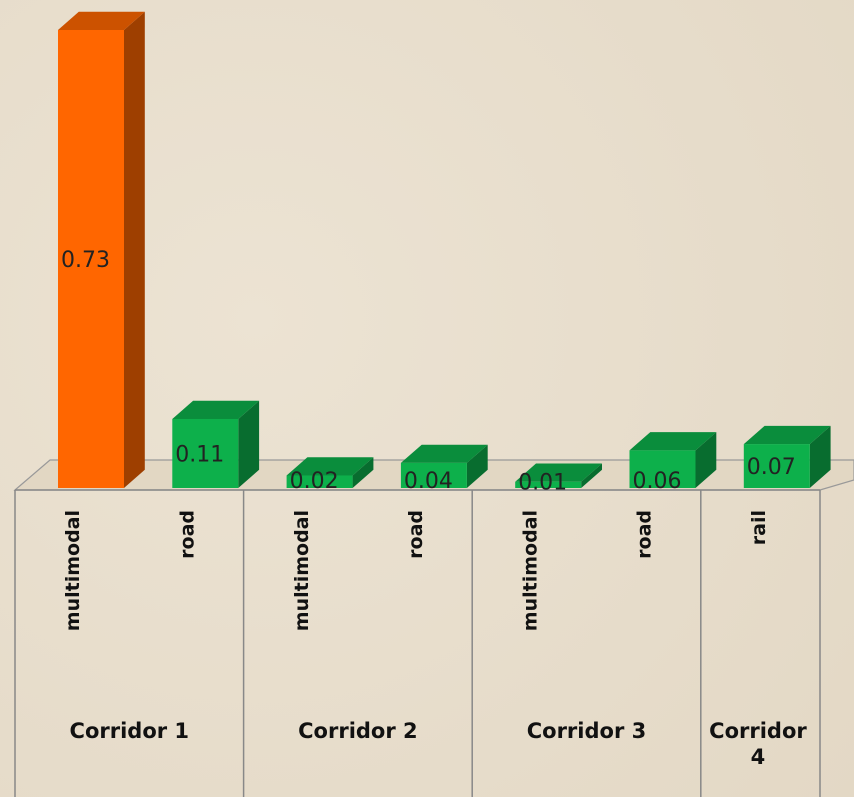 The height and width of the screenshot is (797, 854). I want to click on value-label: 0.01, so click(542, 483).